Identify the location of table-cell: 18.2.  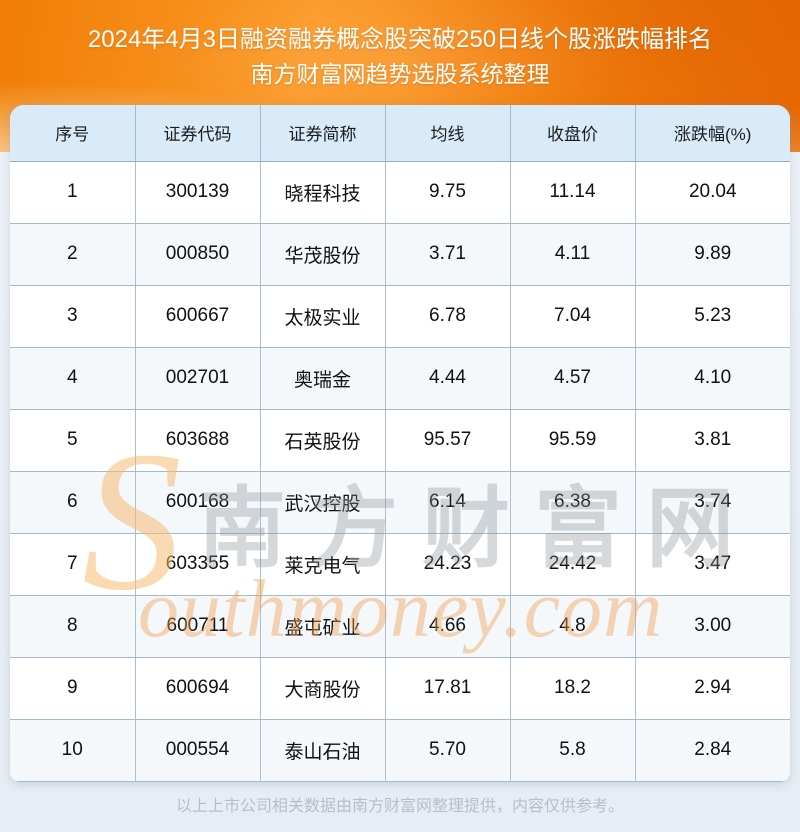
(573, 688).